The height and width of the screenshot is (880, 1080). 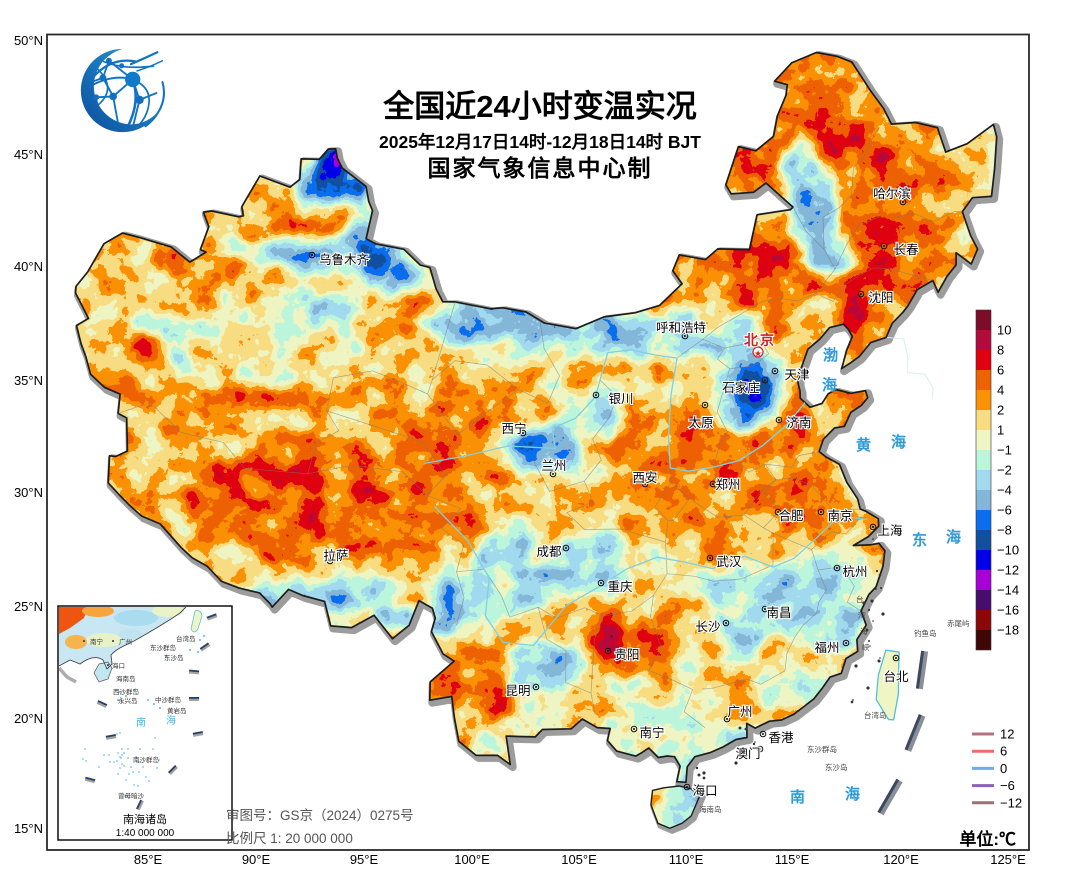 What do you see at coordinates (1008, 550) in the screenshot?
I see `svg-text: −10` at bounding box center [1008, 550].